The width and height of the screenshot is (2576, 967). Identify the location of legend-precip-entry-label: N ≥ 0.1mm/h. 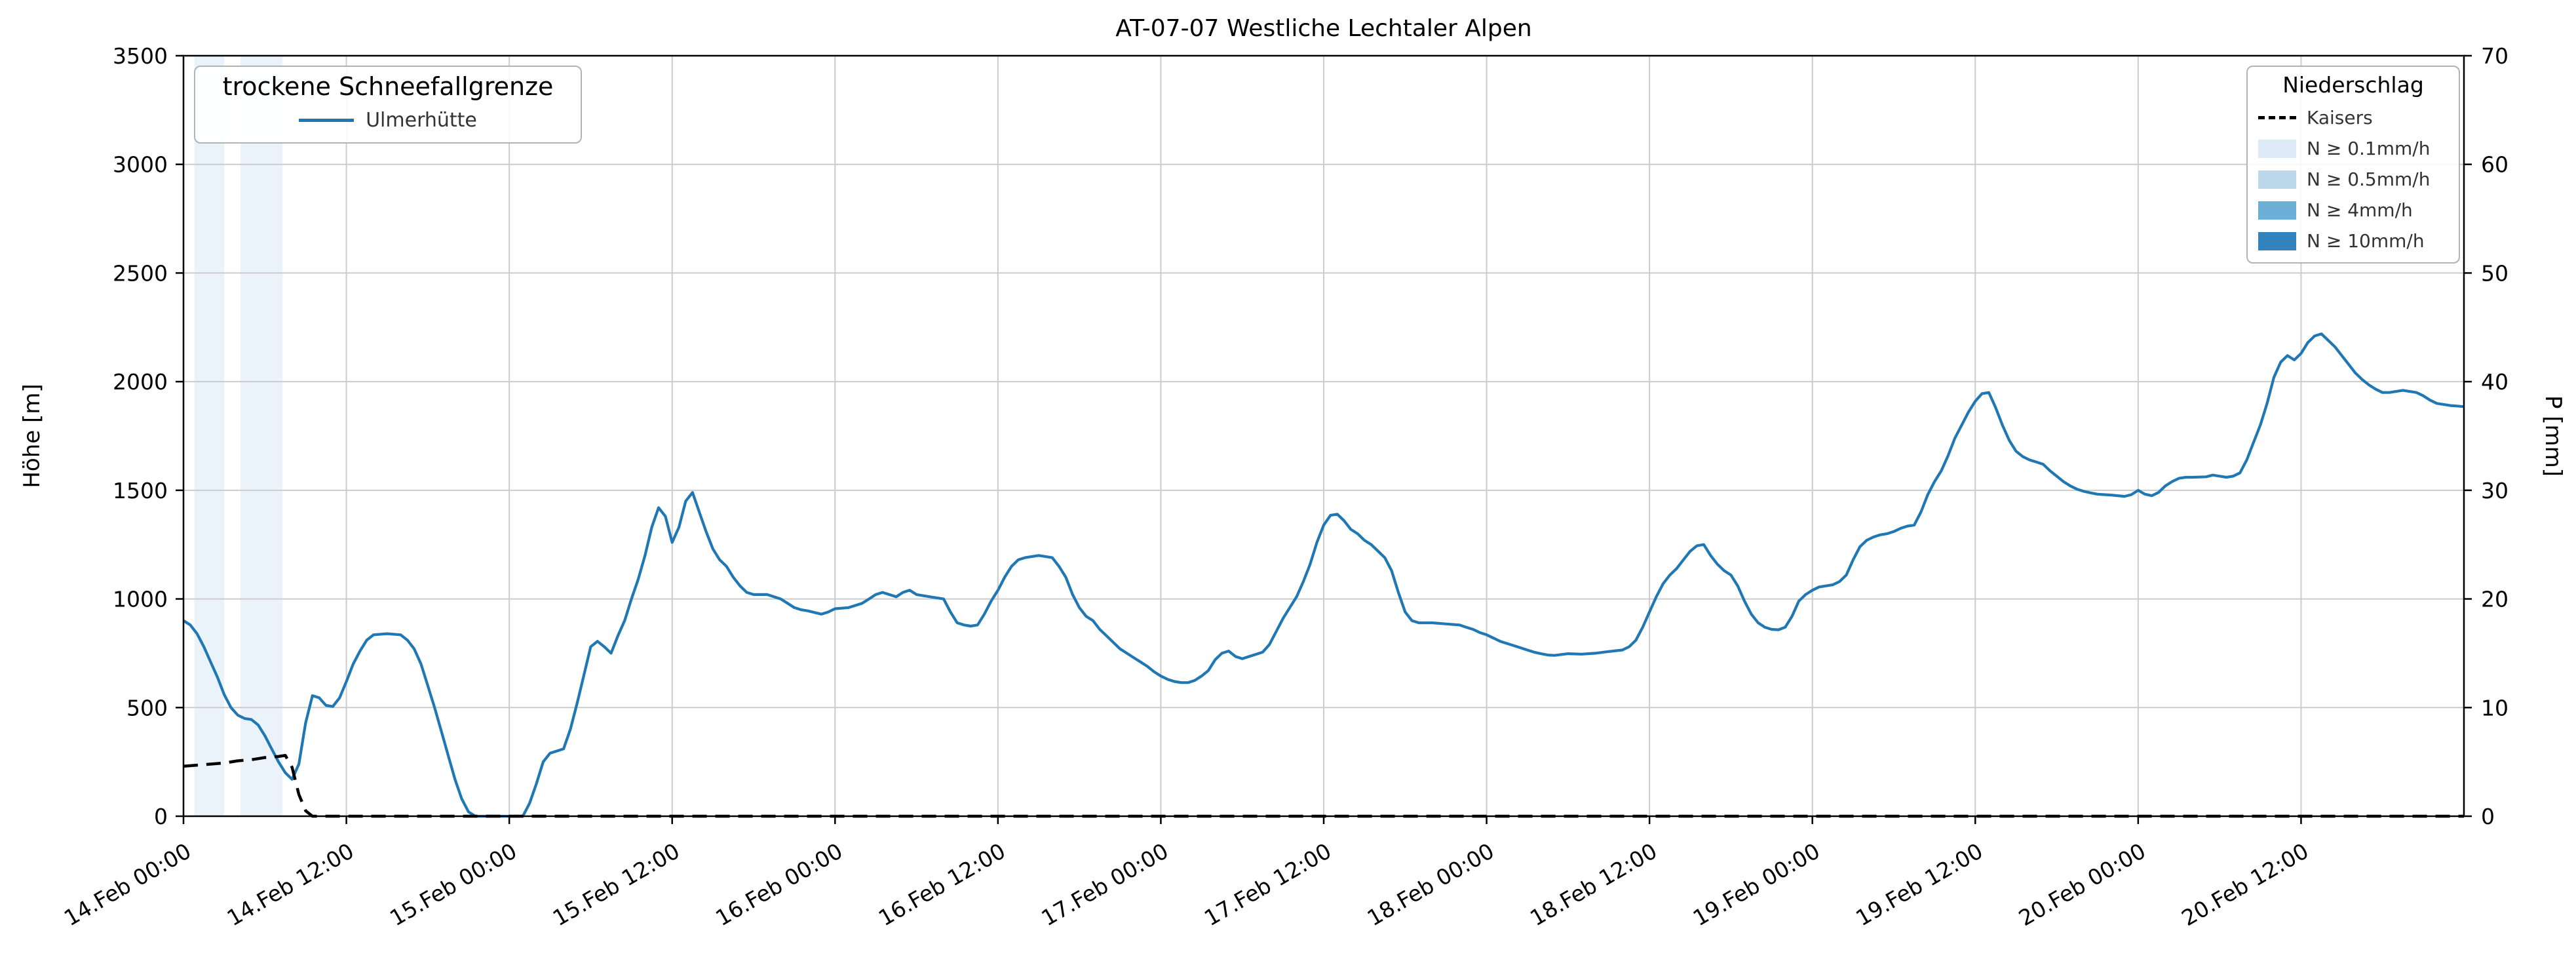
(2369, 148).